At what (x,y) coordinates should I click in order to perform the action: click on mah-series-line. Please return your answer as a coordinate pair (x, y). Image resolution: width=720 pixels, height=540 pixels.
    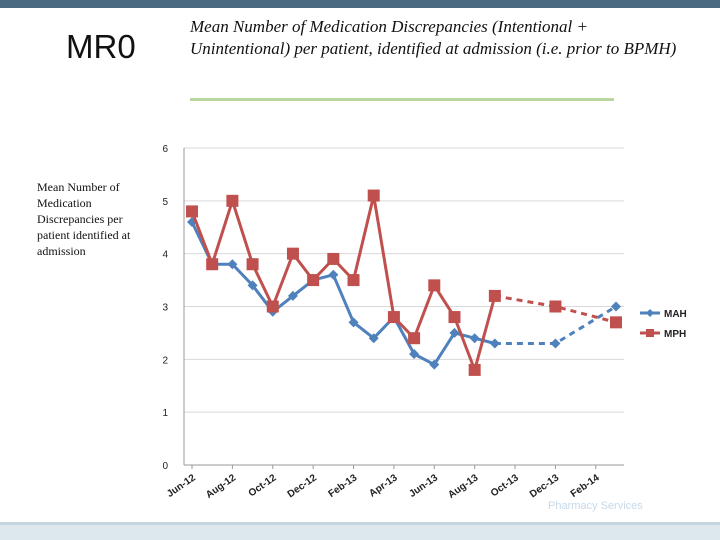
    Looking at the image, I should click on (343, 294).